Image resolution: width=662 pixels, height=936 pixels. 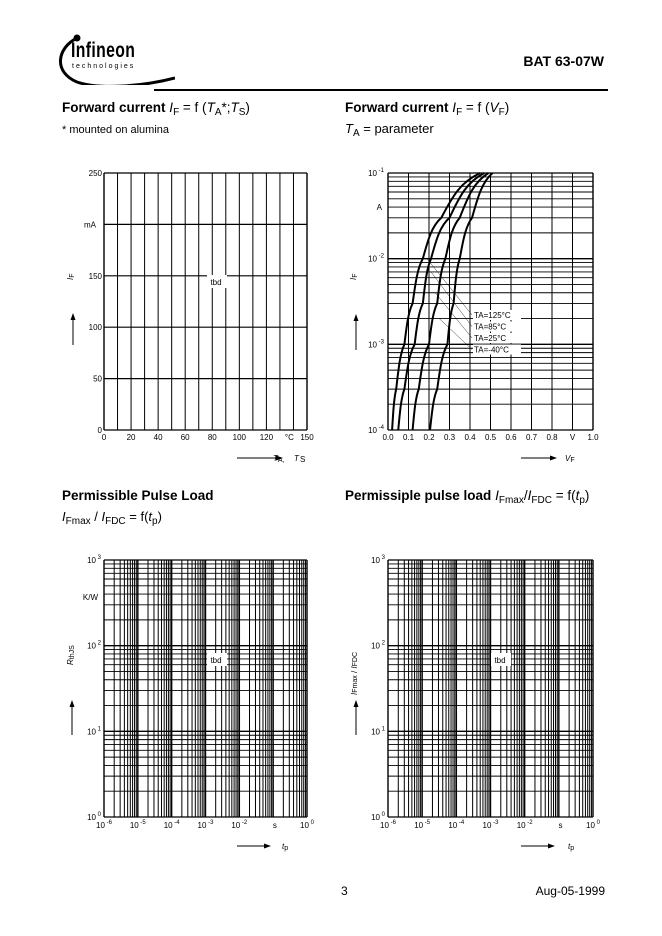 I want to click on legend-label: TA=125°C, so click(x=492, y=315).